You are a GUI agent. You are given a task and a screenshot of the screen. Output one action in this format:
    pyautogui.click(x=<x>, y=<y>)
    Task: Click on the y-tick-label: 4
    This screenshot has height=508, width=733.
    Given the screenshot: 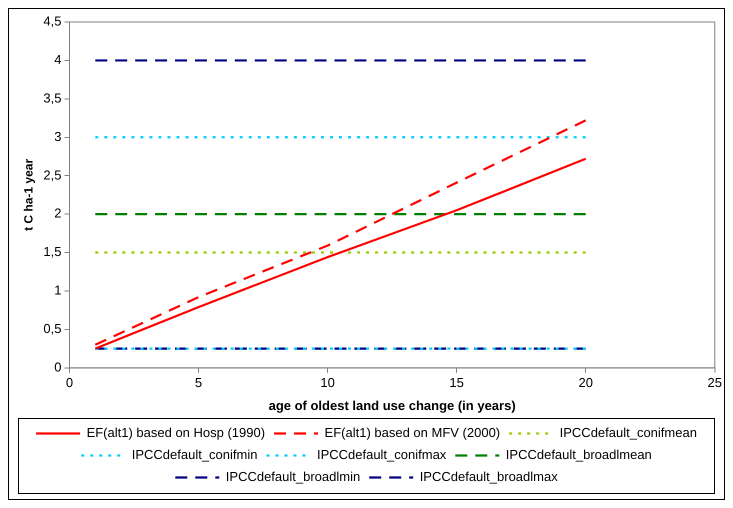 What is the action you would take?
    pyautogui.click(x=58, y=59)
    